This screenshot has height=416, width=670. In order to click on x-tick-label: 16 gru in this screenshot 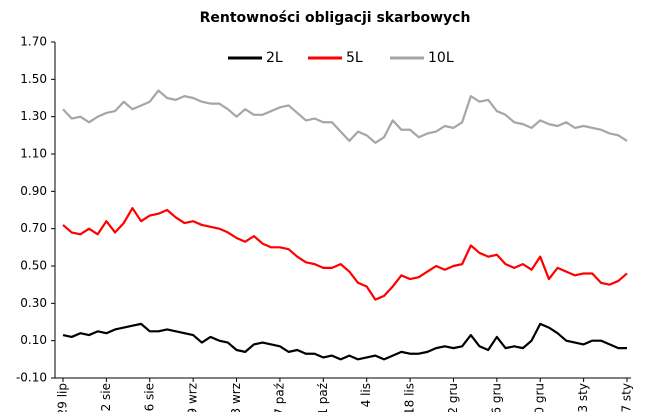, I will do `click(496, 397)`.